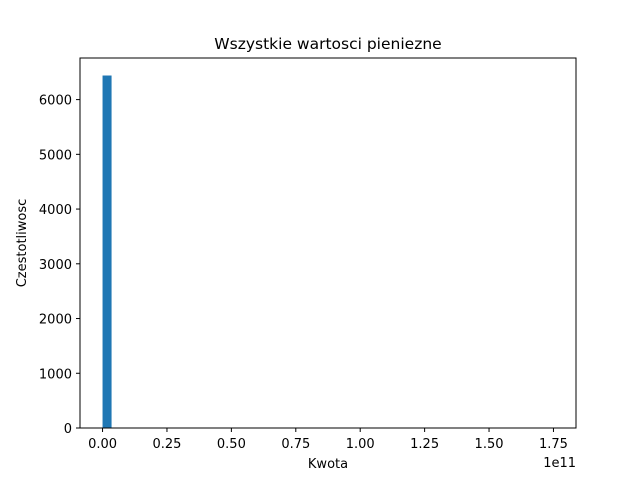 Image resolution: width=640 pixels, height=480 pixels. What do you see at coordinates (166, 444) in the screenshot?
I see `x-tick-label: 0.25` at bounding box center [166, 444].